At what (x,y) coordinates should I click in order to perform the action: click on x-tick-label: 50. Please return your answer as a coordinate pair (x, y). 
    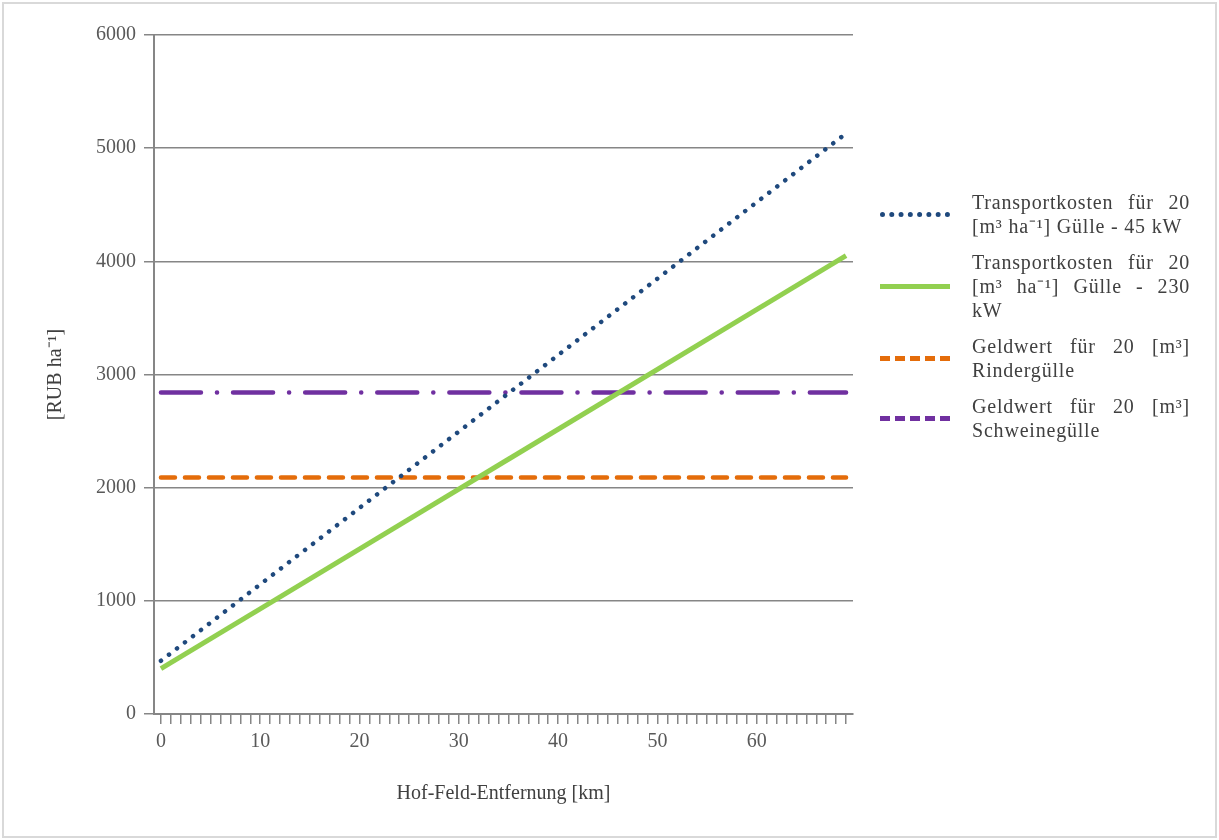
    Looking at the image, I should click on (657, 740).